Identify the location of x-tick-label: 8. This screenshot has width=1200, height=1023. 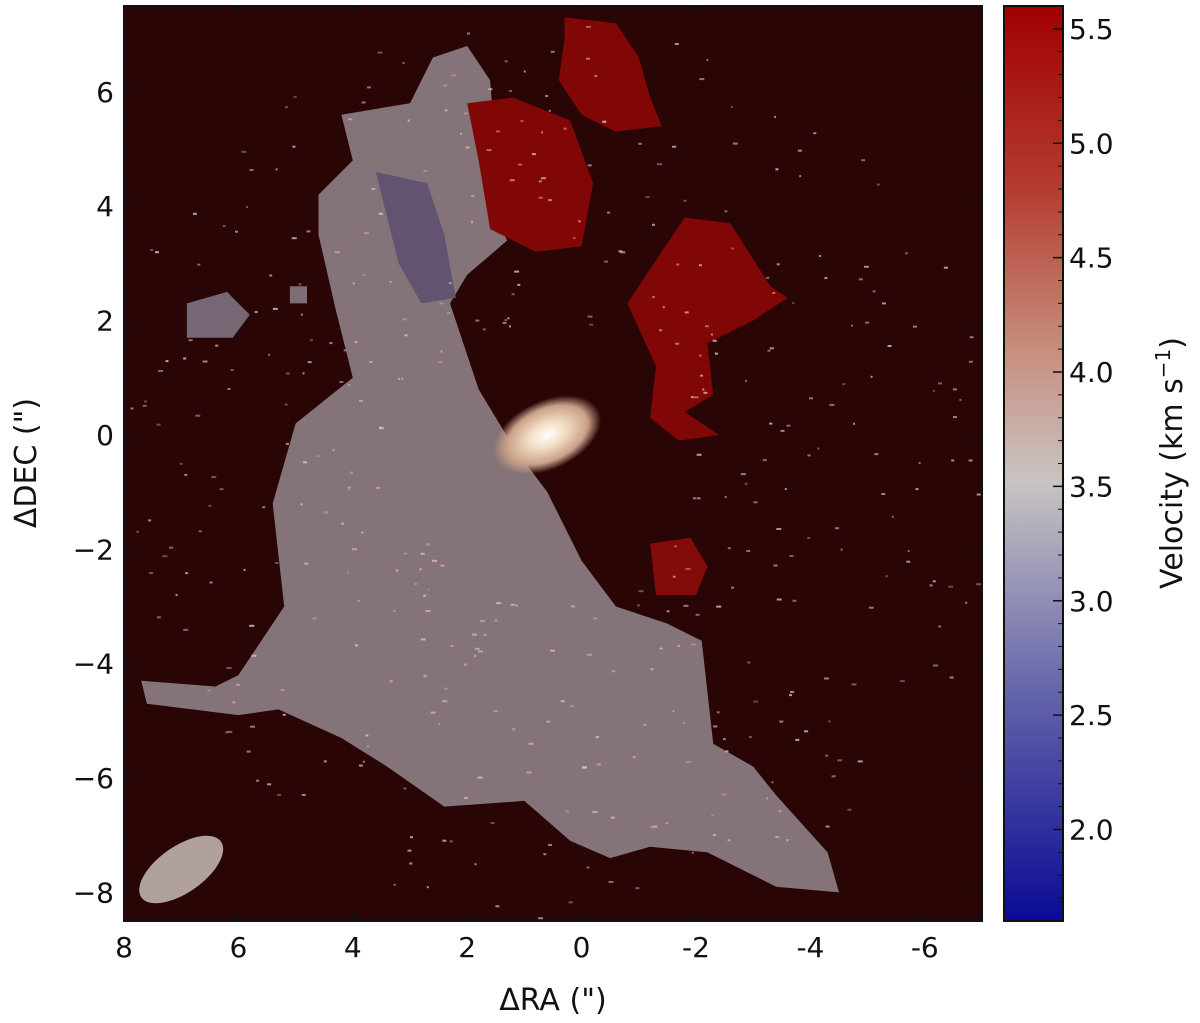
(124, 947).